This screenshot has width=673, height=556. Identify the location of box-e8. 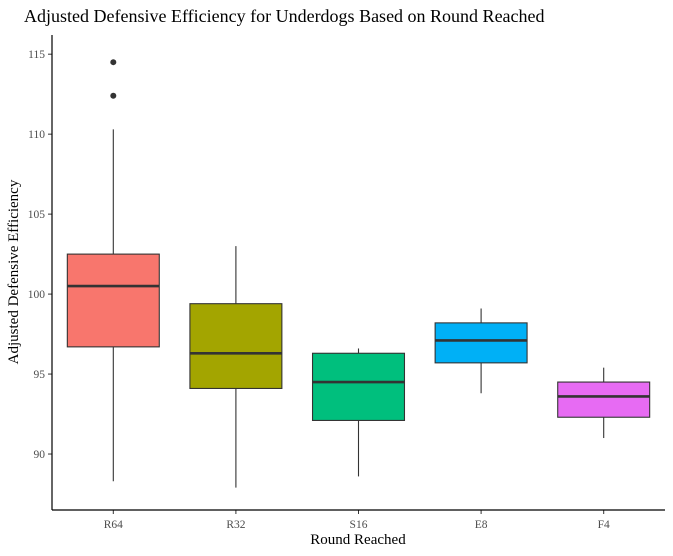
(481, 351).